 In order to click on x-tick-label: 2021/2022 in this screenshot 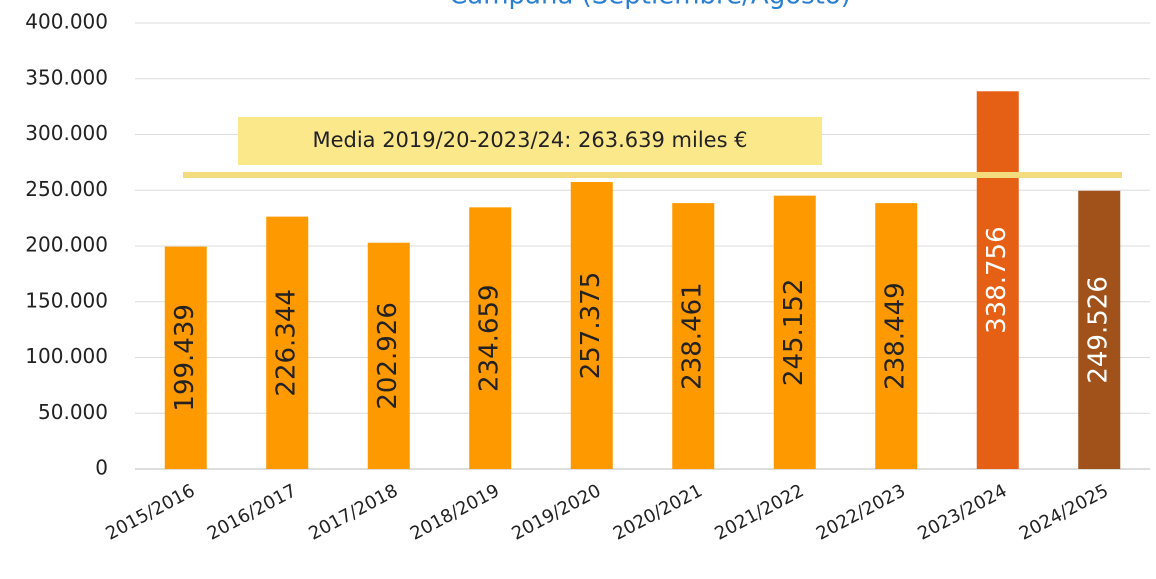, I will do `click(759, 512)`.